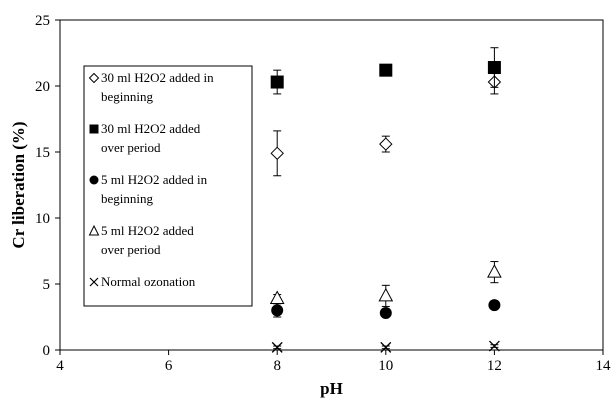 The image size is (616, 401). Describe the element at coordinates (148, 281) in the screenshot. I see `legend-label: Normal ozonation` at that location.